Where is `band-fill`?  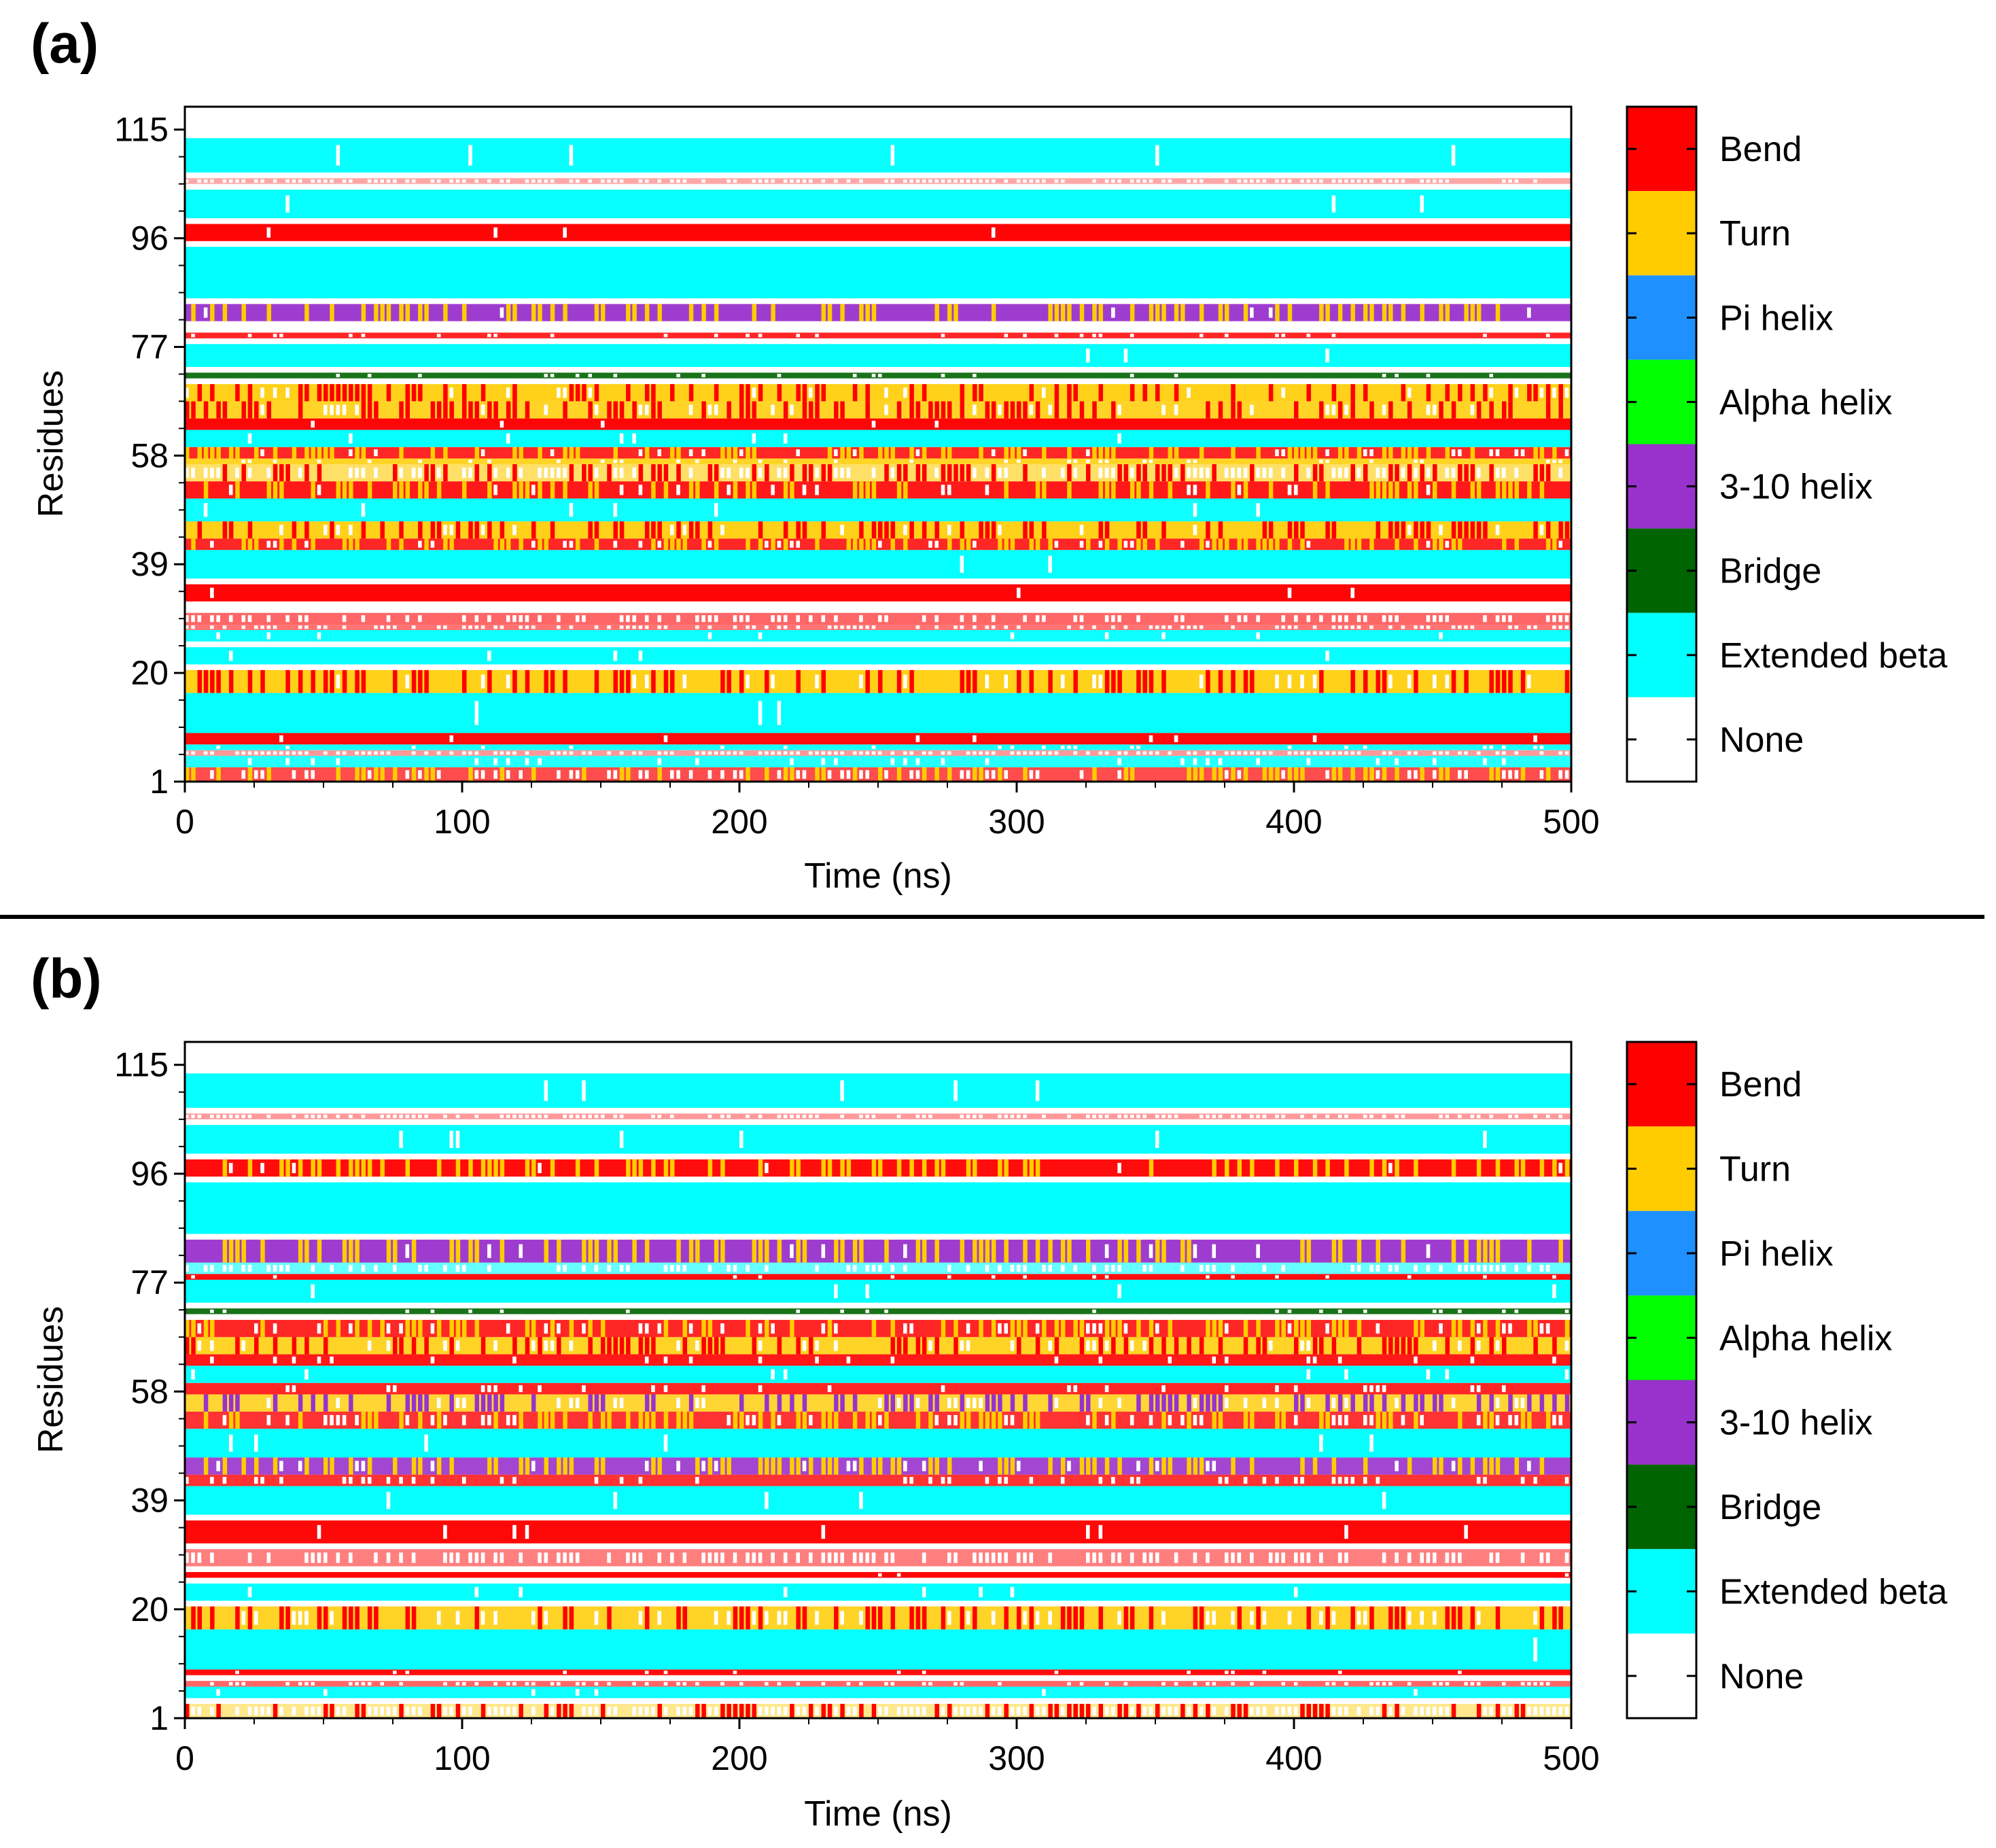 band-fill is located at coordinates (878, 1692).